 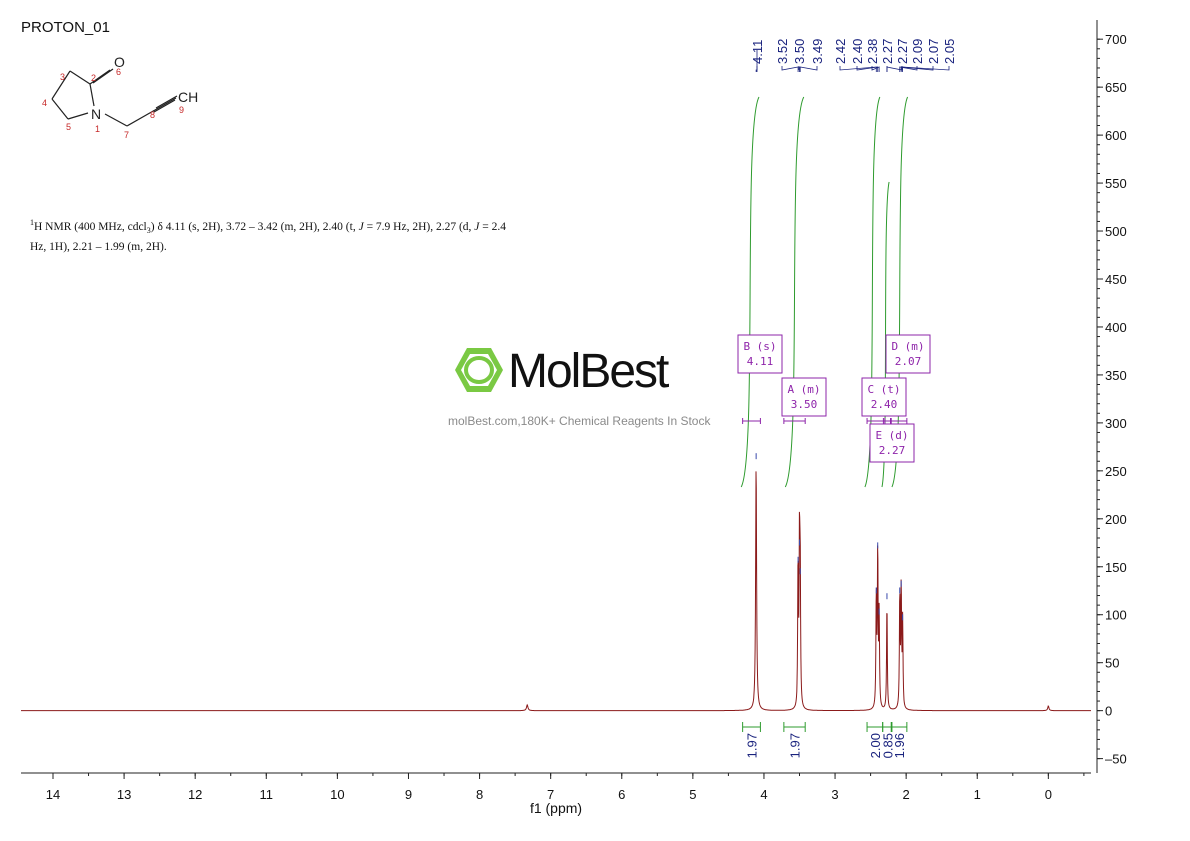 I want to click on peak-label-8: 2.27, so click(x=902, y=51).